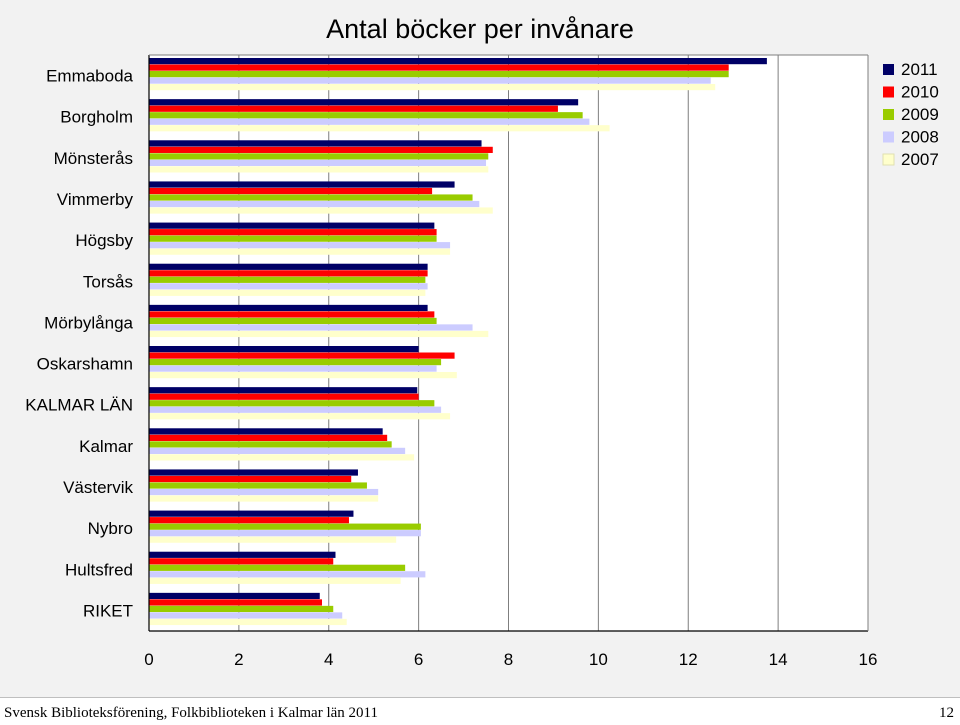 Image resolution: width=960 pixels, height=725 pixels. I want to click on category-label: Borgholm, so click(96, 117).